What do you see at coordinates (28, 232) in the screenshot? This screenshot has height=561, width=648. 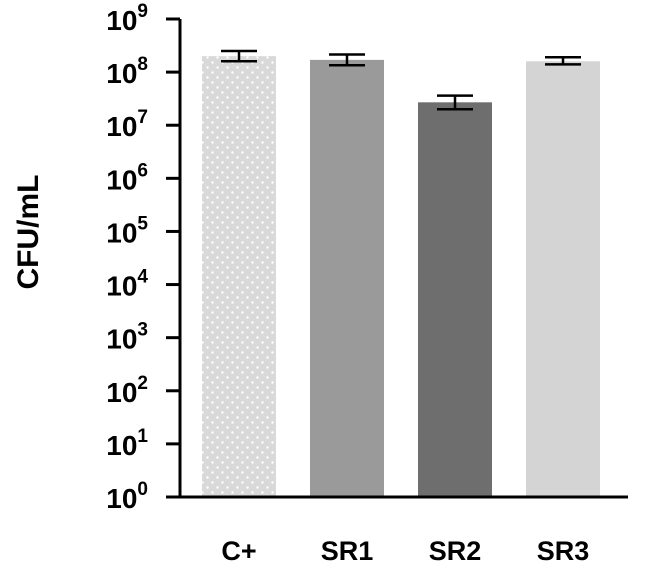 I see `y-axis-title: CFU/mL` at bounding box center [28, 232].